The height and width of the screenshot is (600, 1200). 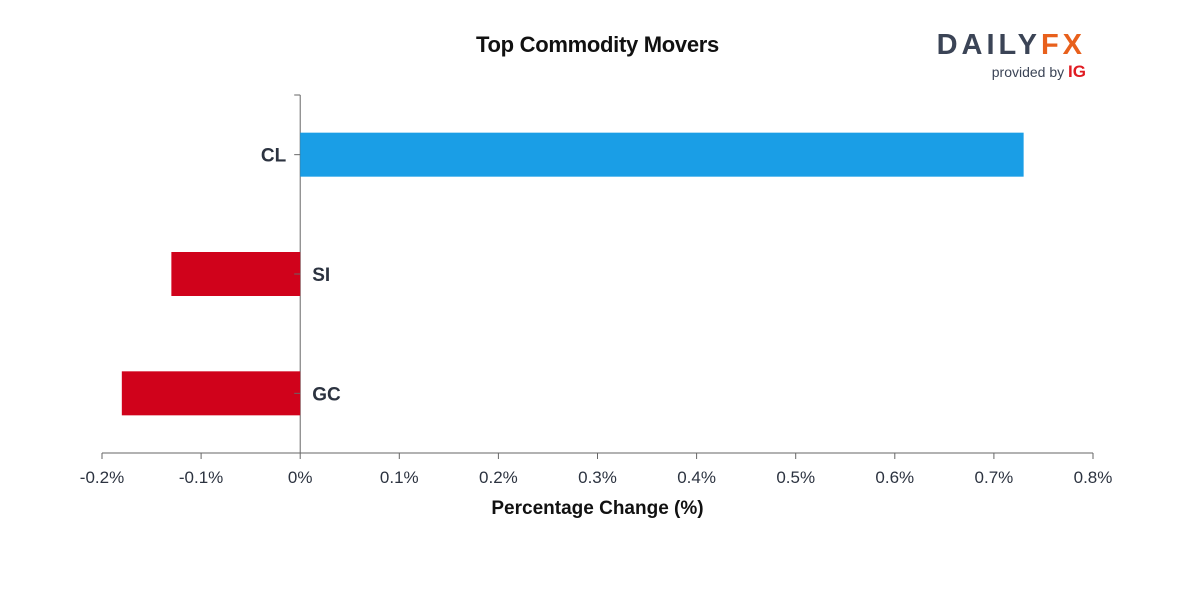 I want to click on bar-gc, so click(x=211, y=393).